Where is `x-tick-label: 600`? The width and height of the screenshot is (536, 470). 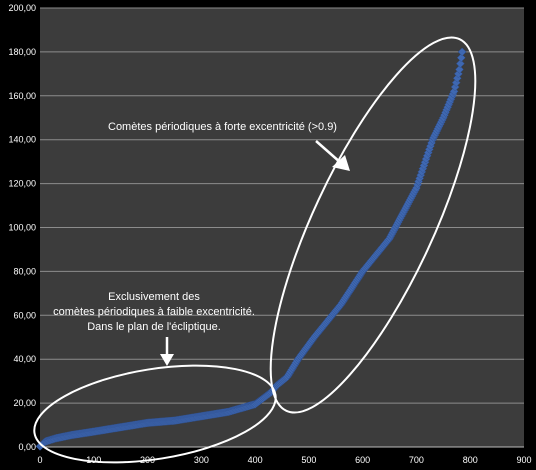 x-tick-label: 600 is located at coordinates (362, 460).